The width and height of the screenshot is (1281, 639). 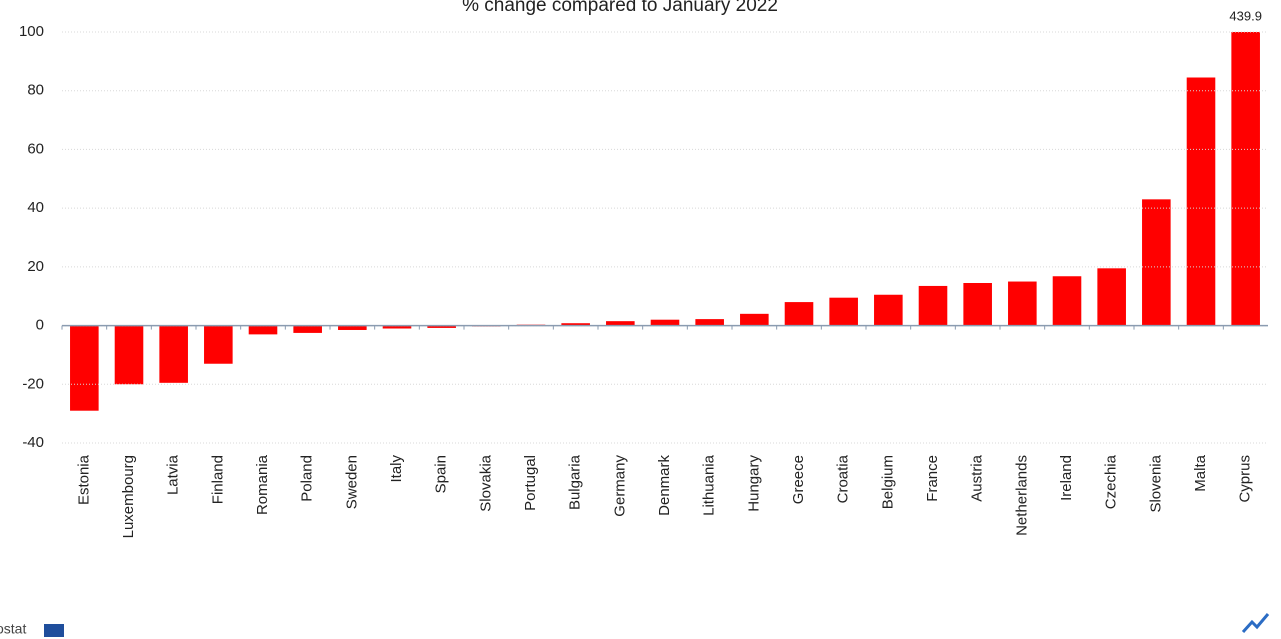 What do you see at coordinates (13, 629) in the screenshot?
I see `logo-text: ostat` at bounding box center [13, 629].